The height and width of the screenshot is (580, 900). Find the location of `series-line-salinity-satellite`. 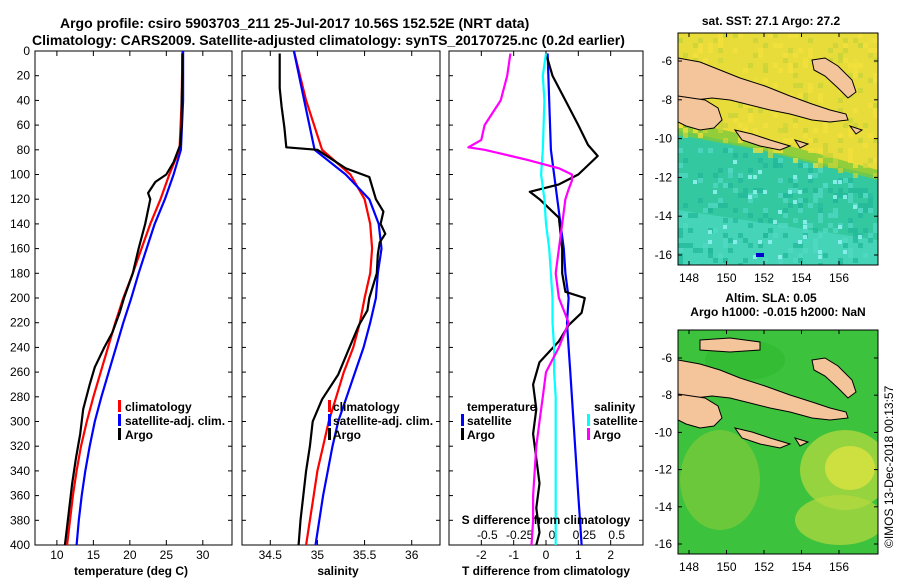

series-line-salinity-satellite is located at coordinates (548, 299).